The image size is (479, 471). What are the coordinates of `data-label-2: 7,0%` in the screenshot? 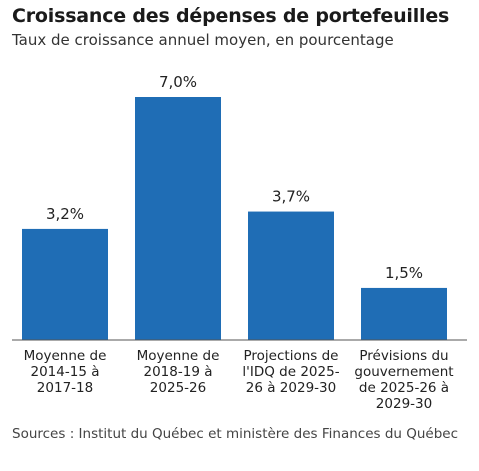 It's located at (178, 82).